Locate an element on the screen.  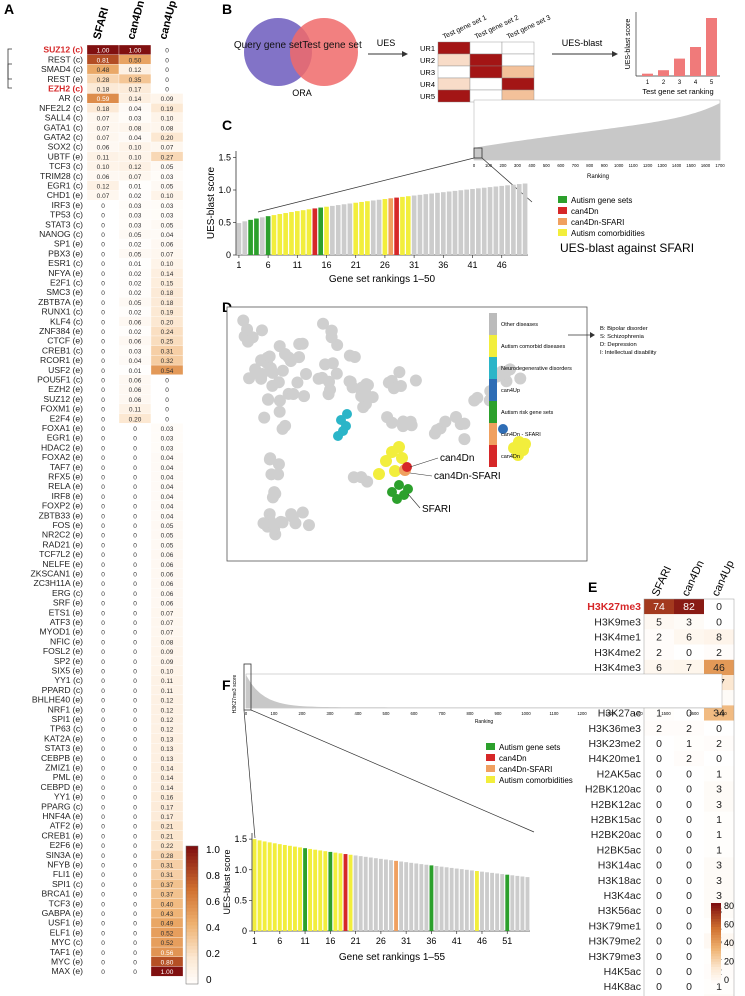
cell-value: 0.32 is located at coordinates (167, 361).